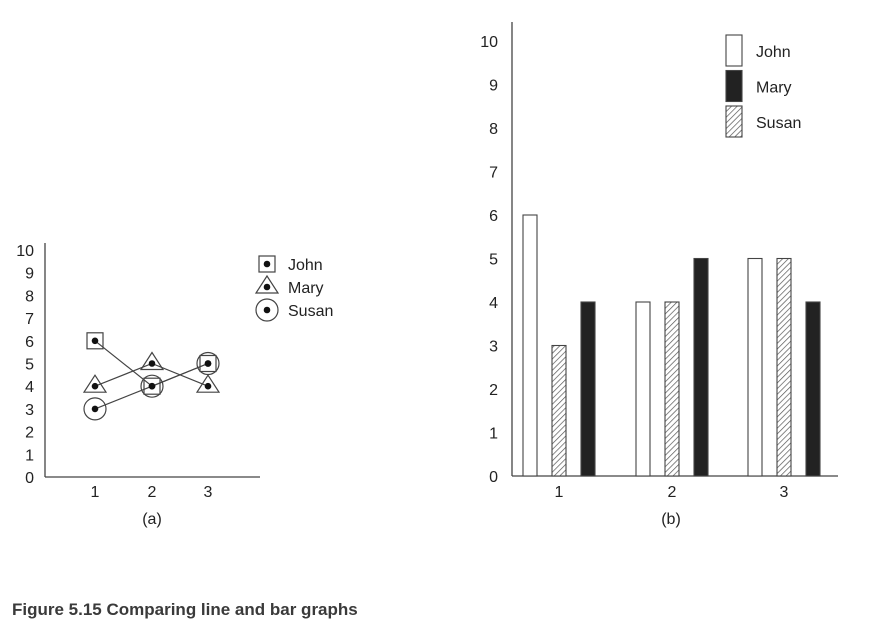 Image resolution: width=894 pixels, height=636 pixels. I want to click on legend-swatch-susan, so click(734, 121).